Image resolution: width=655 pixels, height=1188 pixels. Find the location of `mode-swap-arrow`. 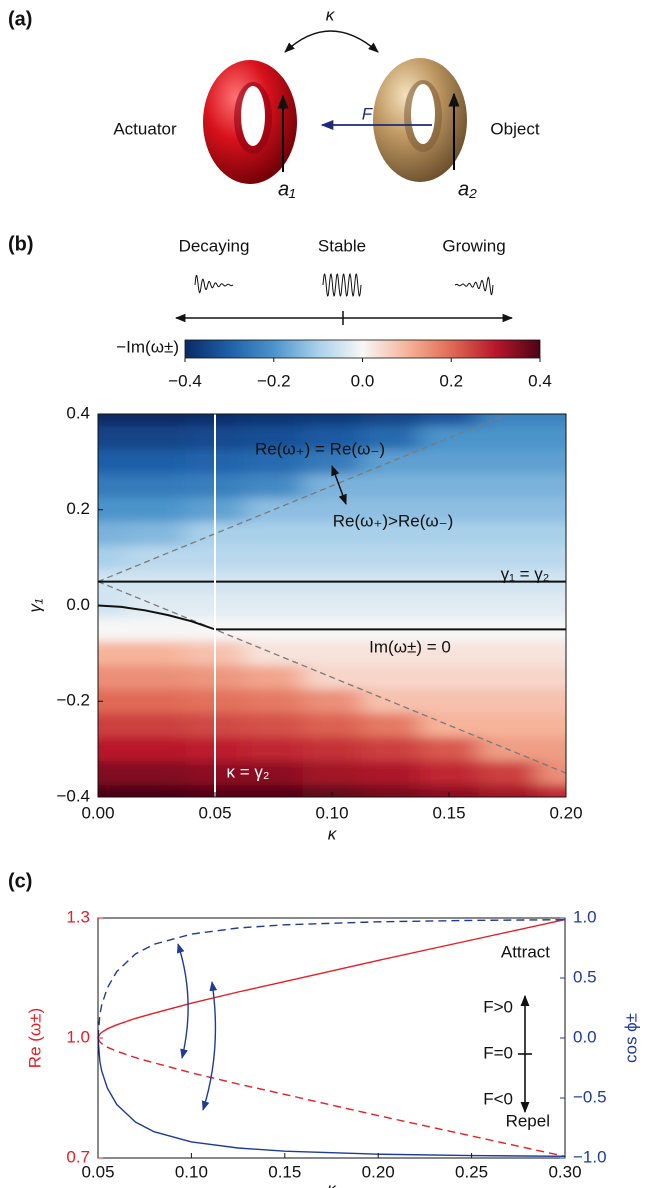

mode-swap-arrow is located at coordinates (182, 1001).